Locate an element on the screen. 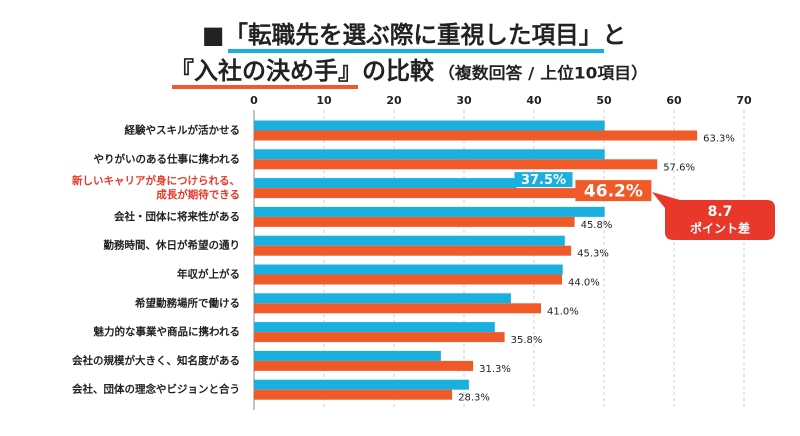  y-tick-label: 会社の規模が大きく、知名度がある is located at coordinates (156, 360).